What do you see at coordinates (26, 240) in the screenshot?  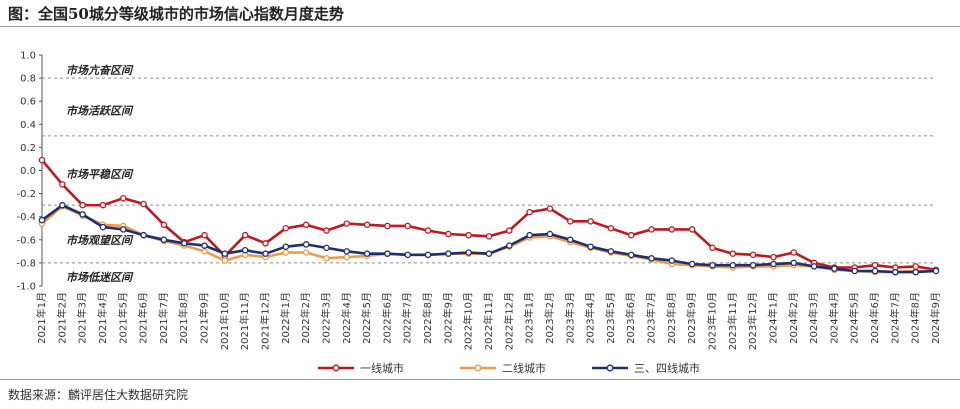 I see `y-tick-label: -0.6` at bounding box center [26, 240].